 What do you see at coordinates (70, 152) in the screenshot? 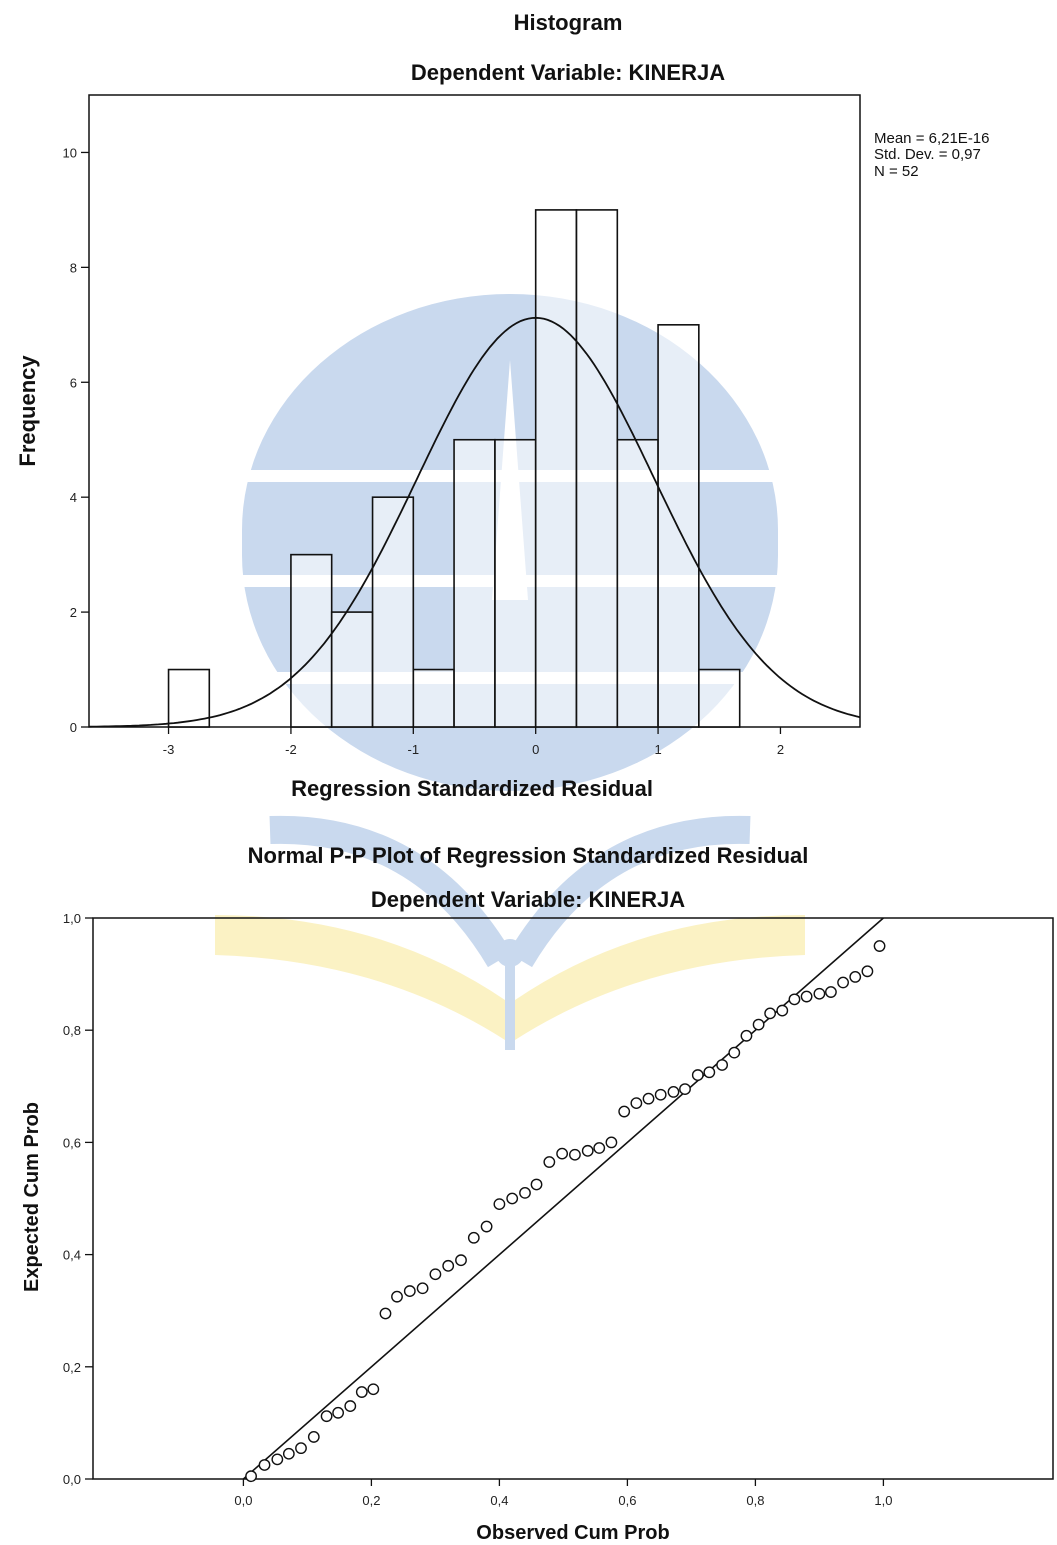
I see `y-tick-label: 10` at bounding box center [70, 152].